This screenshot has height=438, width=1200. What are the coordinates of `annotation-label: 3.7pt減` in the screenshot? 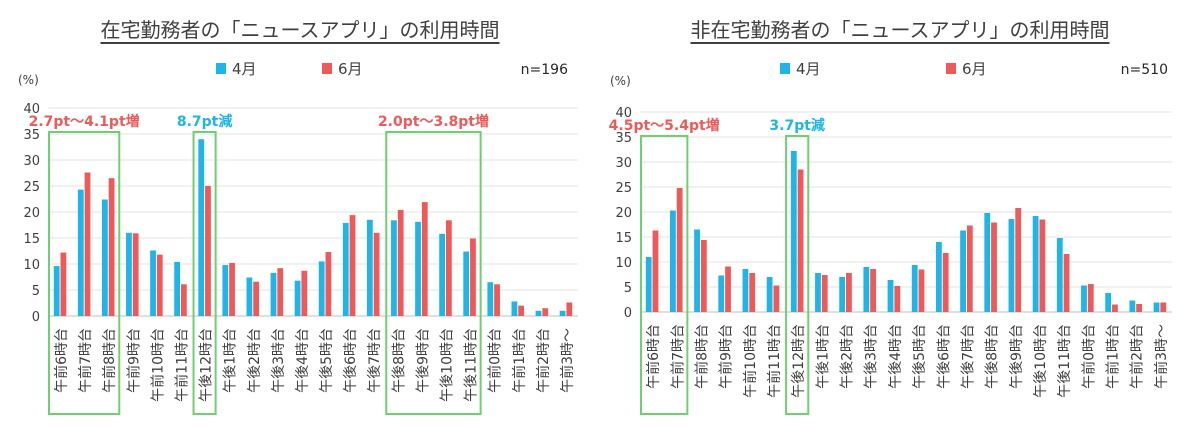 It's located at (797, 125).